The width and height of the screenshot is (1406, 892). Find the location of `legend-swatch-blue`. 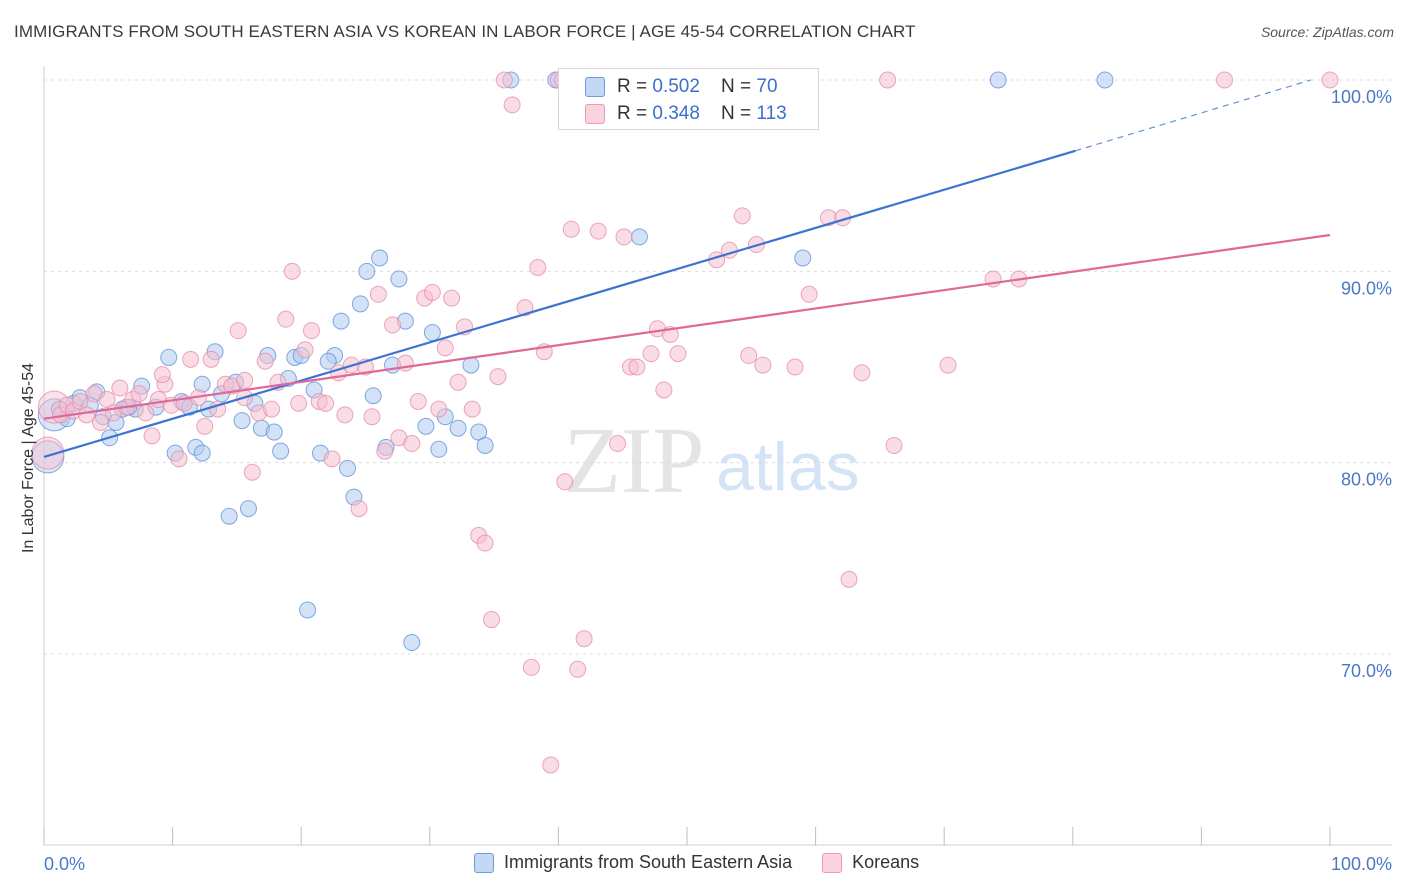

legend-swatch-blue is located at coordinates (484, 862).